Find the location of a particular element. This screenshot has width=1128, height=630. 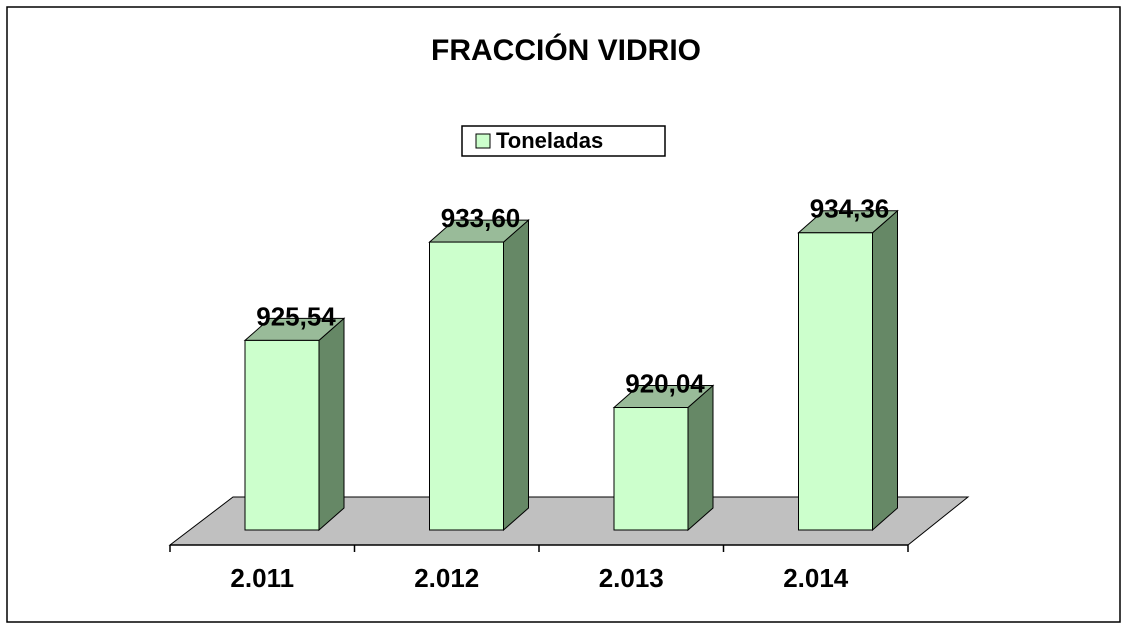

data-label: 933,60 is located at coordinates (481, 218).